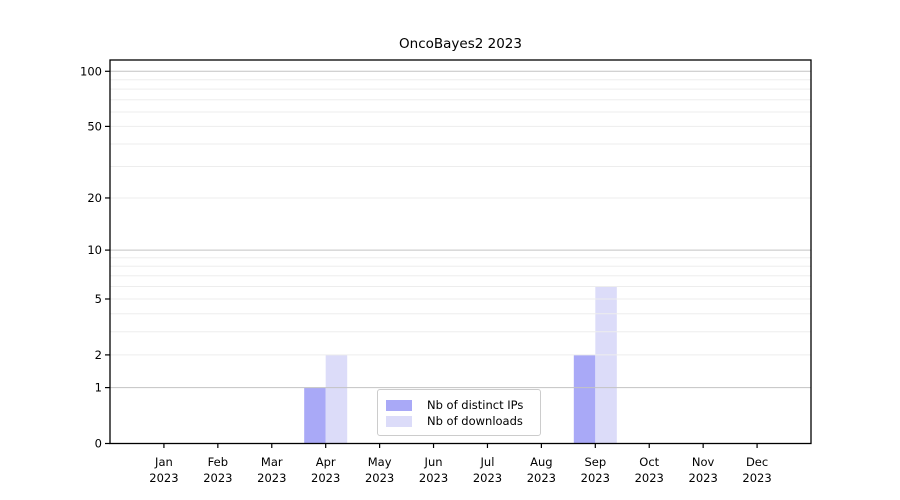 This screenshot has width=900, height=500. I want to click on x-tick-label-month: Sep, so click(595, 462).